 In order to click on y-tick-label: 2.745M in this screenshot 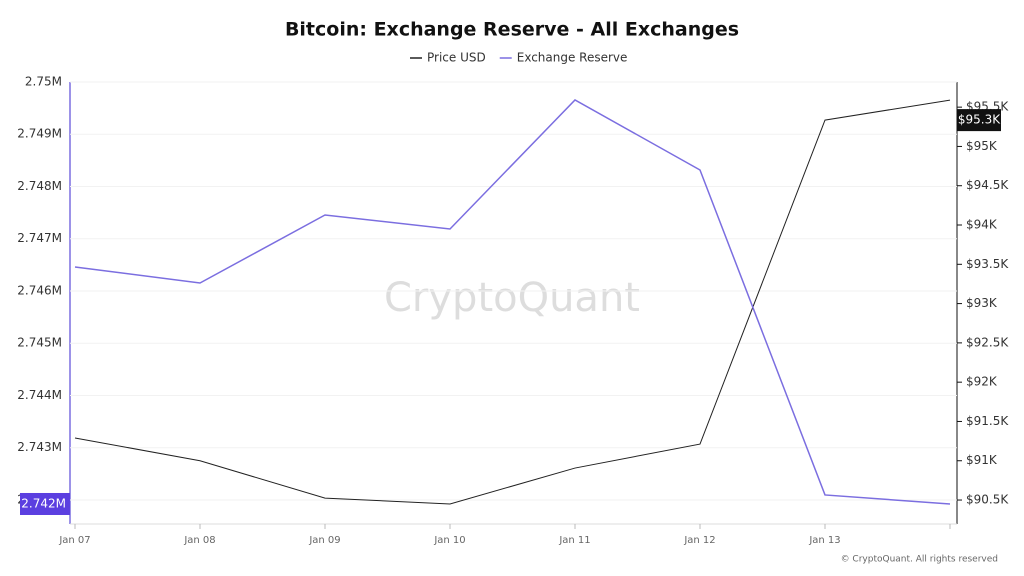, I will do `click(39, 343)`.